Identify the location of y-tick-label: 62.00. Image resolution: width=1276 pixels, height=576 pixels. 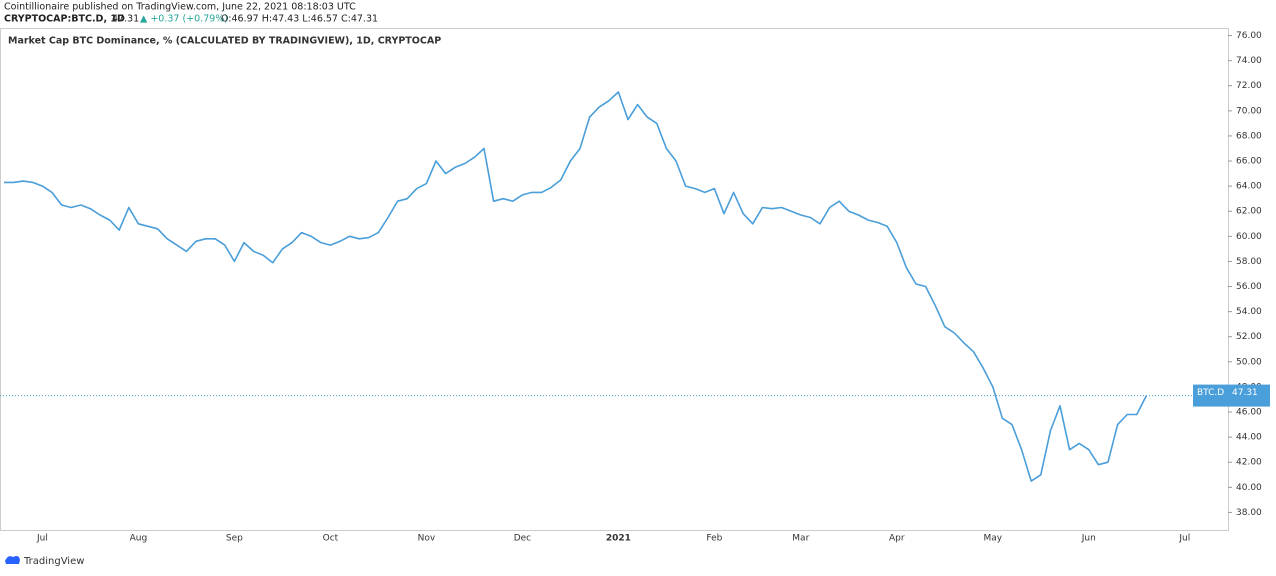
(1249, 212).